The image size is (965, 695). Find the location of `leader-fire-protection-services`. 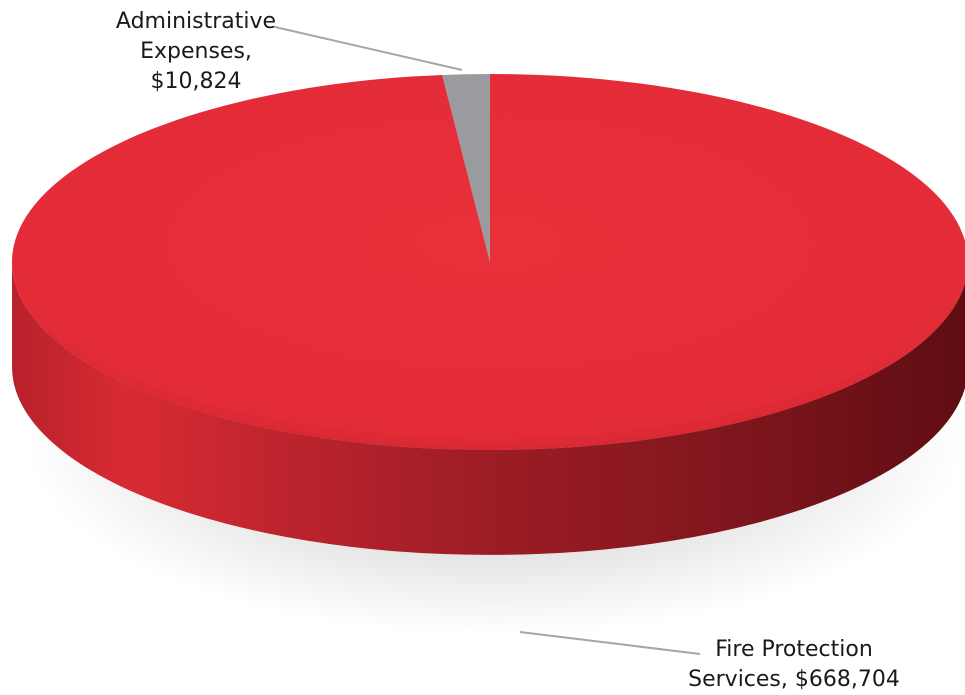

leader-fire-protection-services is located at coordinates (610, 643).